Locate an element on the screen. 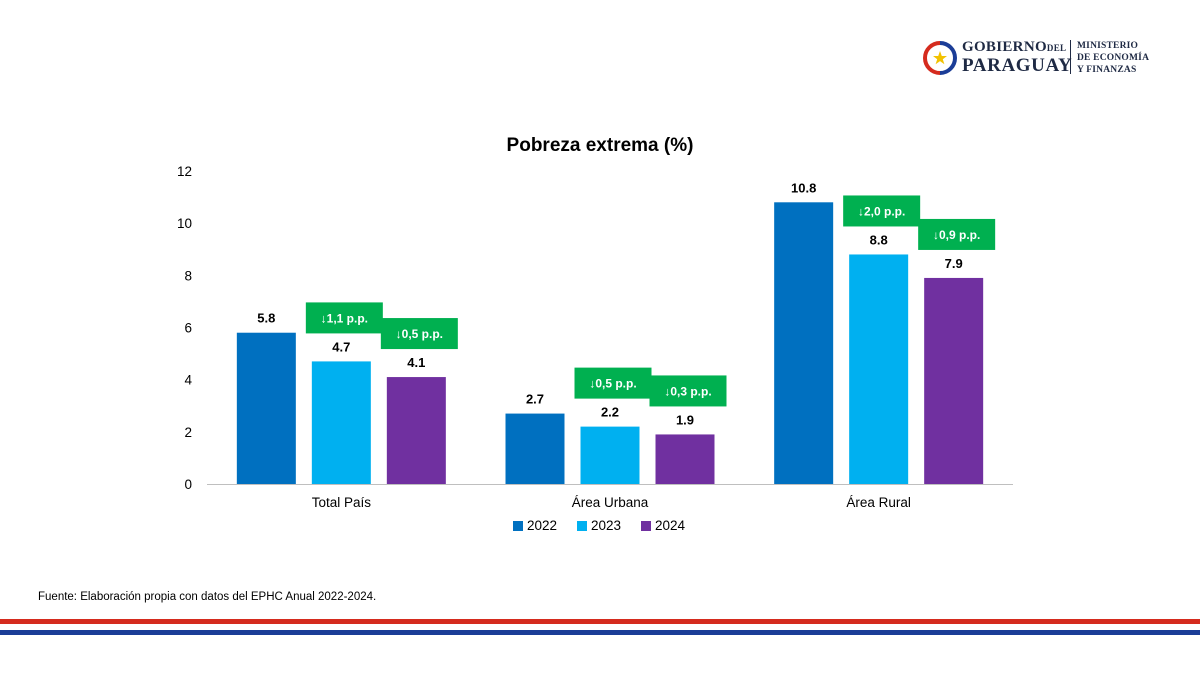 Image resolution: width=1200 pixels, height=674 pixels. bar-area-rural-2024 is located at coordinates (954, 380).